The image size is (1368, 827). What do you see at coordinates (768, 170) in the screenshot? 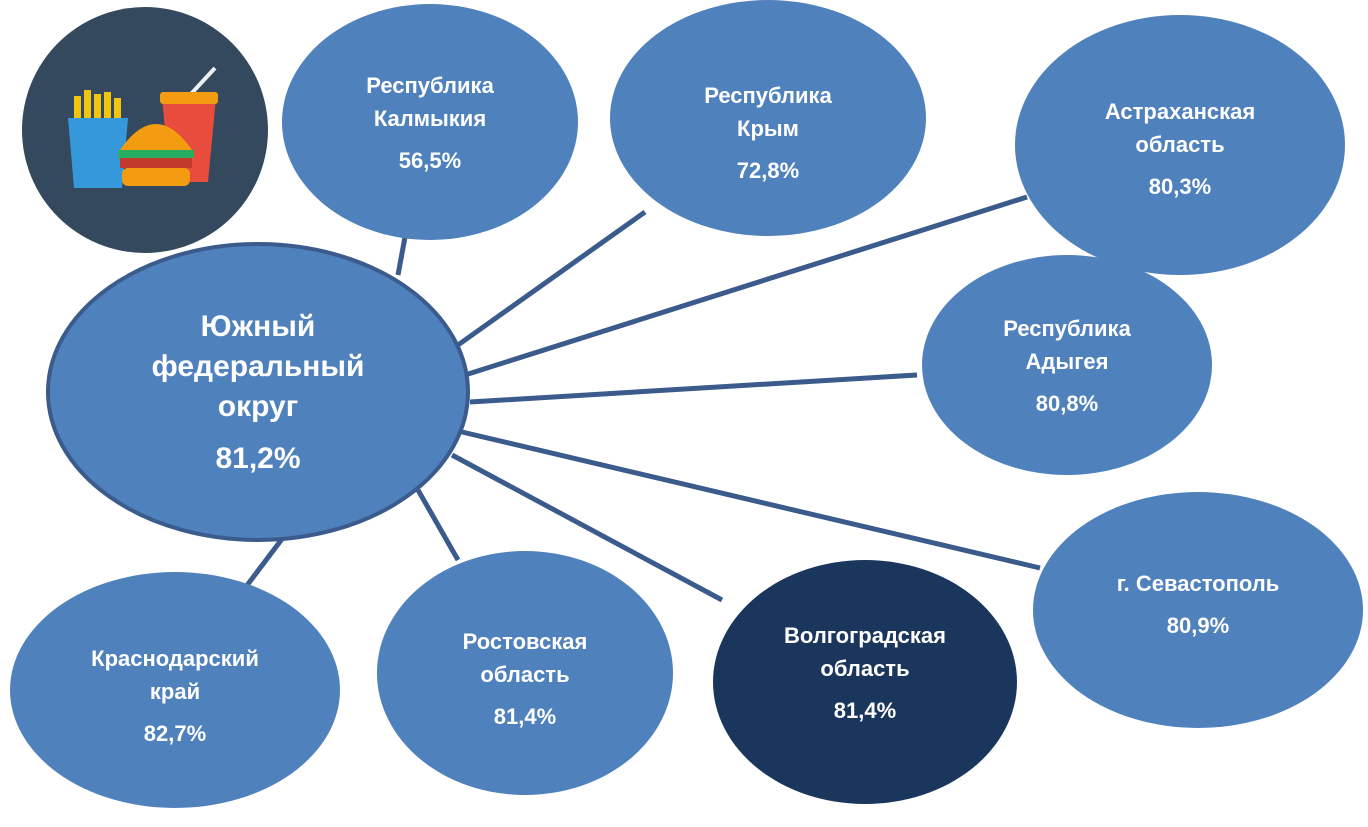
I see `node-value: 72,8%` at bounding box center [768, 170].